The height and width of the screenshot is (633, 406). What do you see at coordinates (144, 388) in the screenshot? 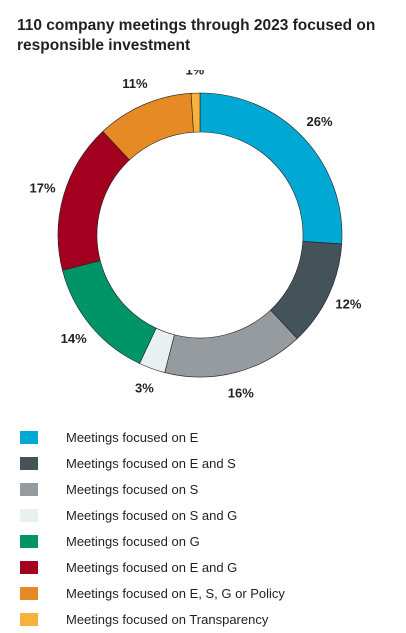
I see `slice-label-meetings-focused-on-s-and-g: 3%` at bounding box center [144, 388].